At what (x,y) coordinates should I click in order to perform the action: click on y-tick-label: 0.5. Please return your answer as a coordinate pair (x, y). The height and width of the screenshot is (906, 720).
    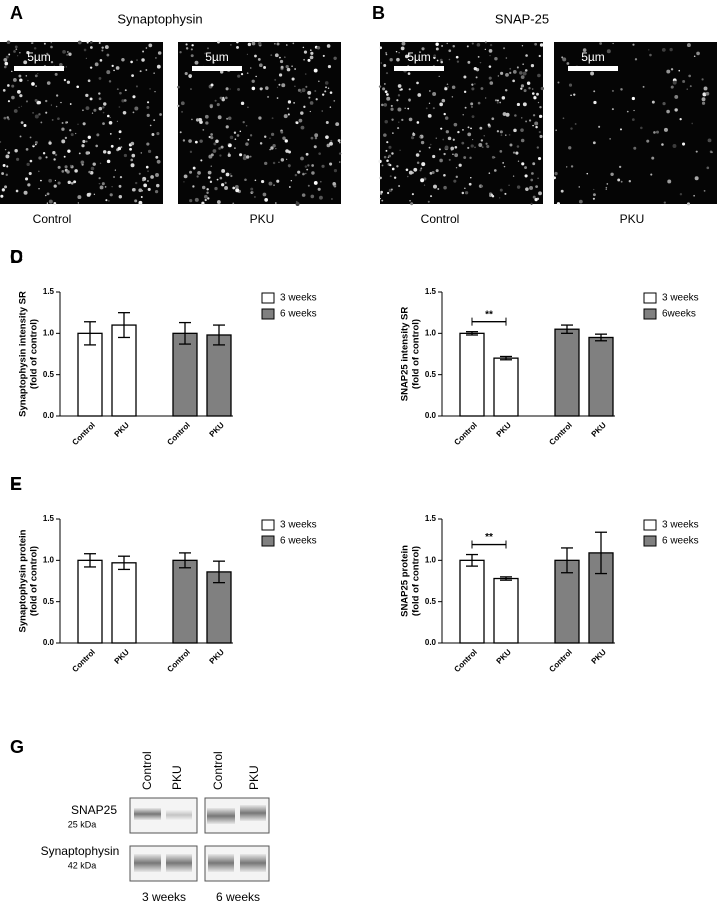
    Looking at the image, I should click on (431, 601).